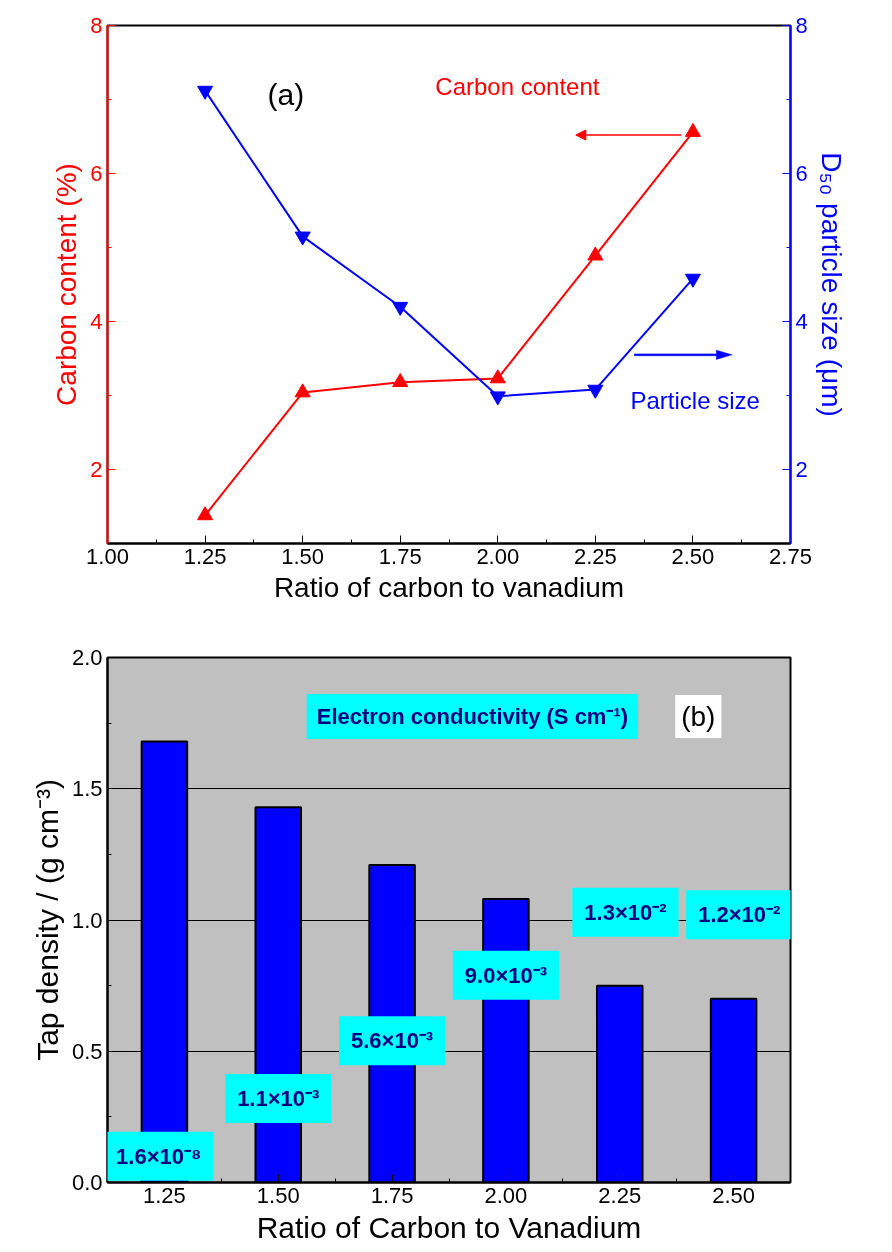  I want to click on annotation: Electron conductivity (S cm⁻¹), so click(472, 717).